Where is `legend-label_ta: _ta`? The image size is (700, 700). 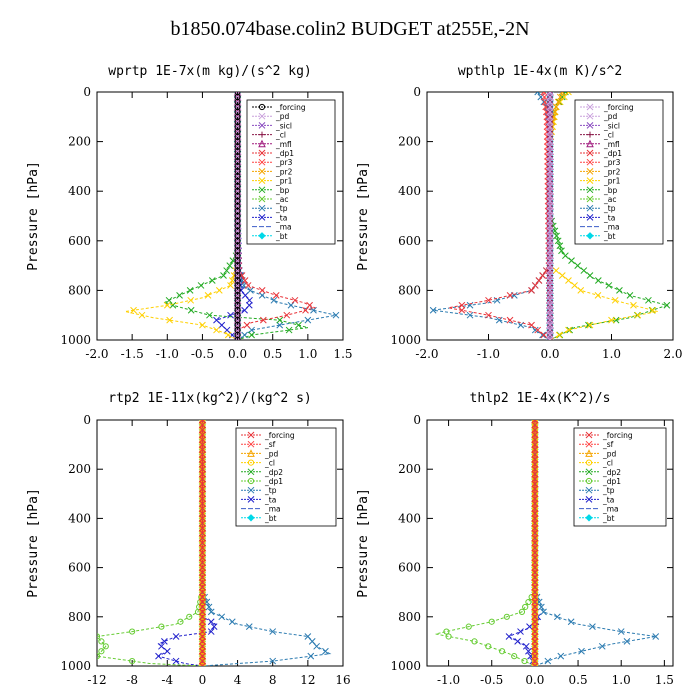
legend-label_ta: _ta is located at coordinates (608, 499).